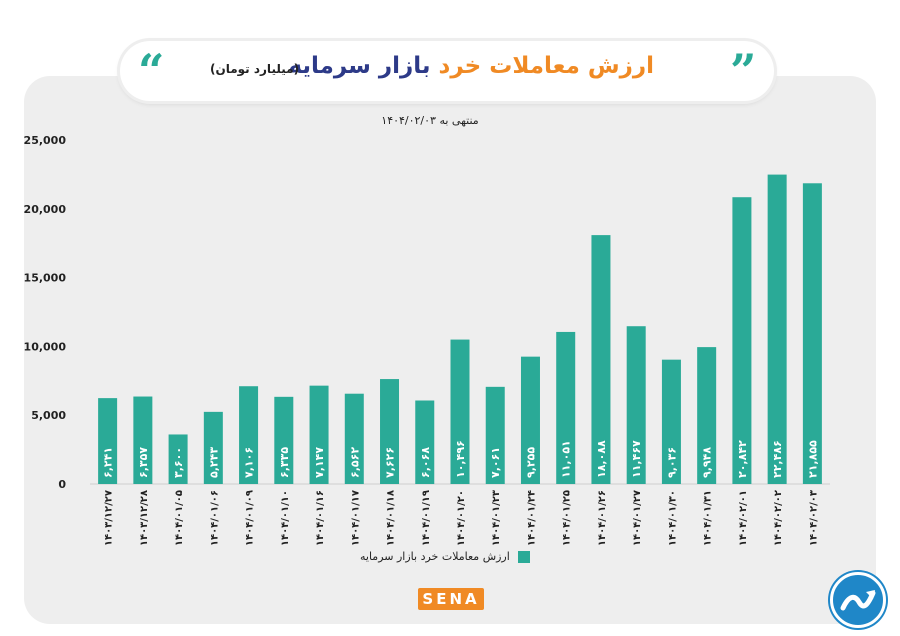 The height and width of the screenshot is (636, 900). What do you see at coordinates (707, 462) in the screenshot?
I see `bar-value-label: ۹,۹۴۸` at bounding box center [707, 462].